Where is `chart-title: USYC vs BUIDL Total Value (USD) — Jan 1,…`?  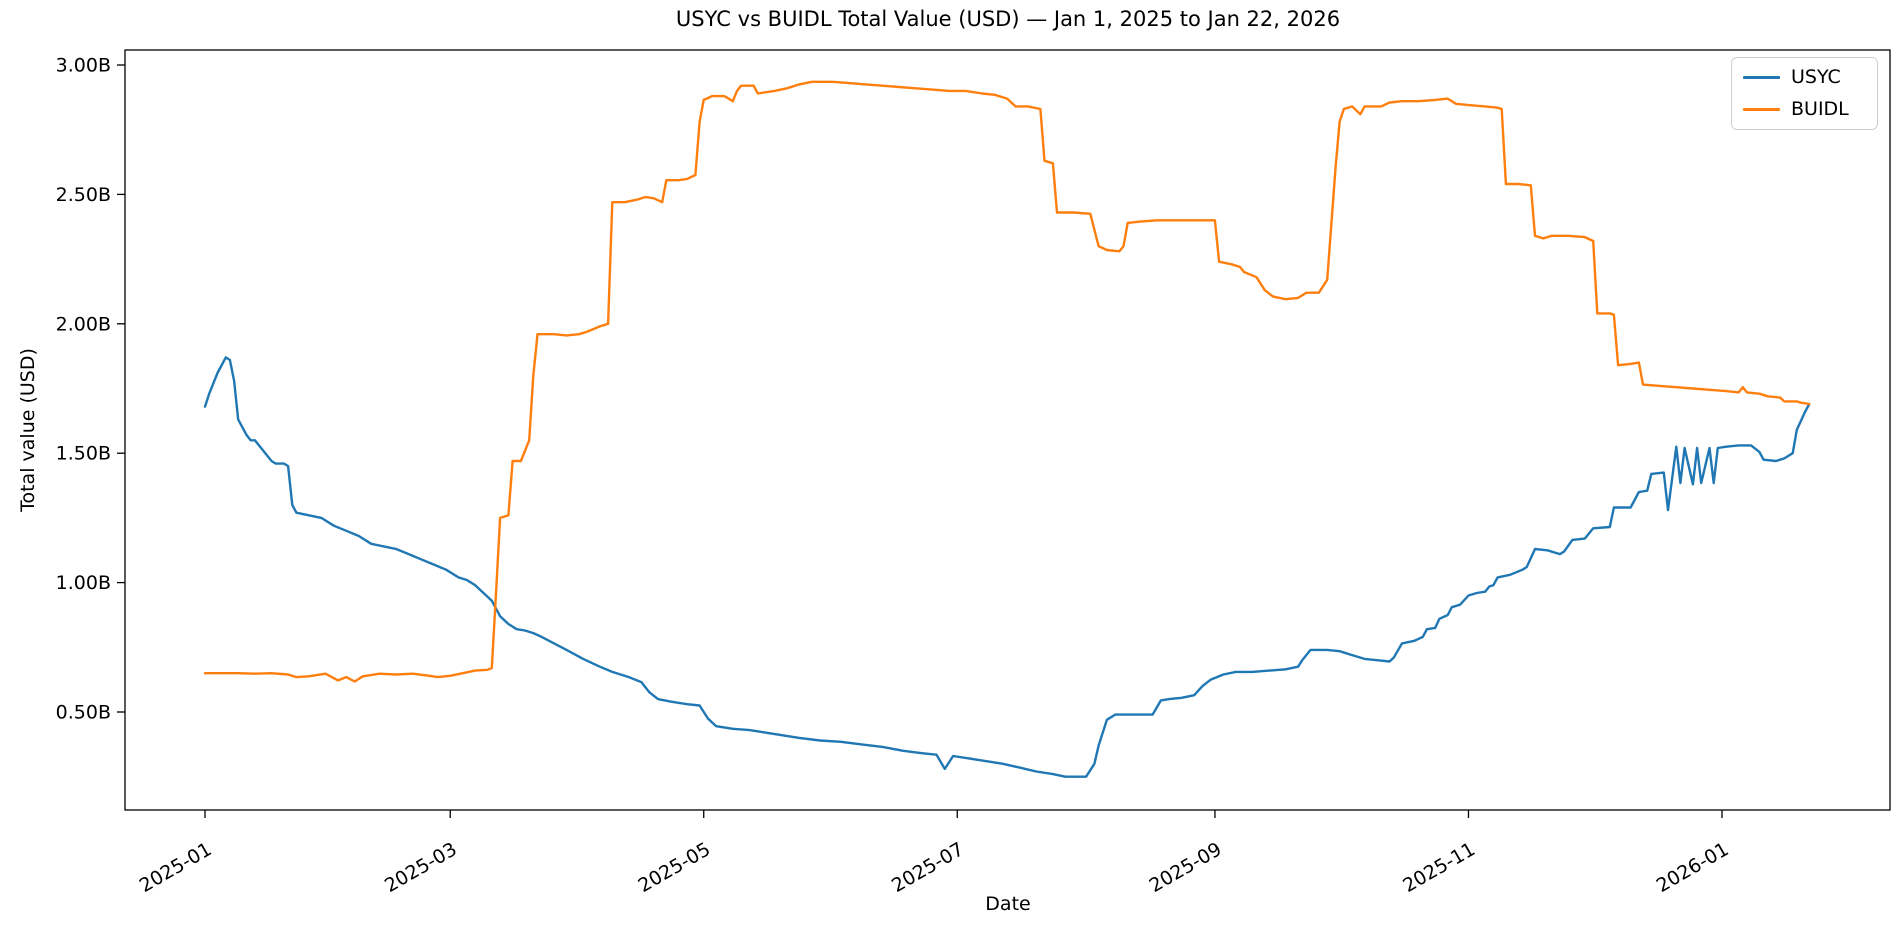
chart-title: USYC vs BUIDL Total Value (USD) — Jan 1,… is located at coordinates (1008, 19).